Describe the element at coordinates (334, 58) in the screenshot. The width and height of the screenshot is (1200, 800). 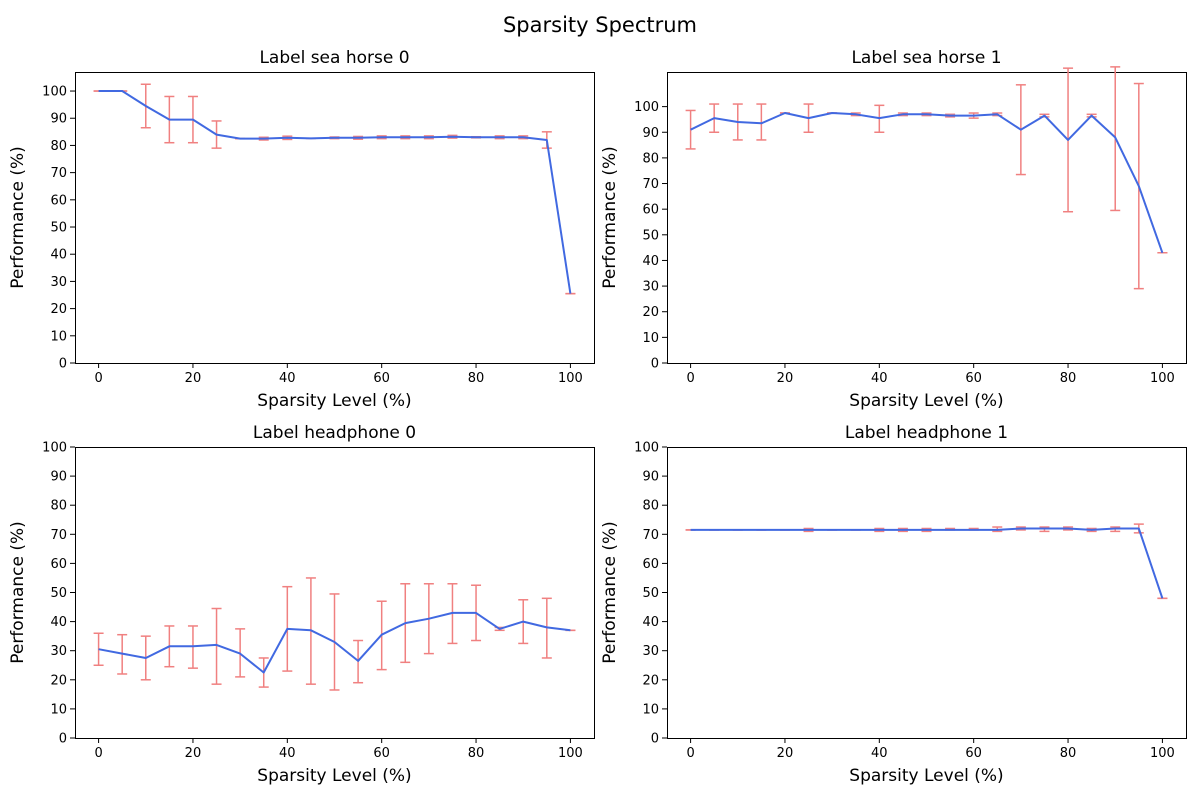
I see `subplot-title: Label sea horse 0` at that location.